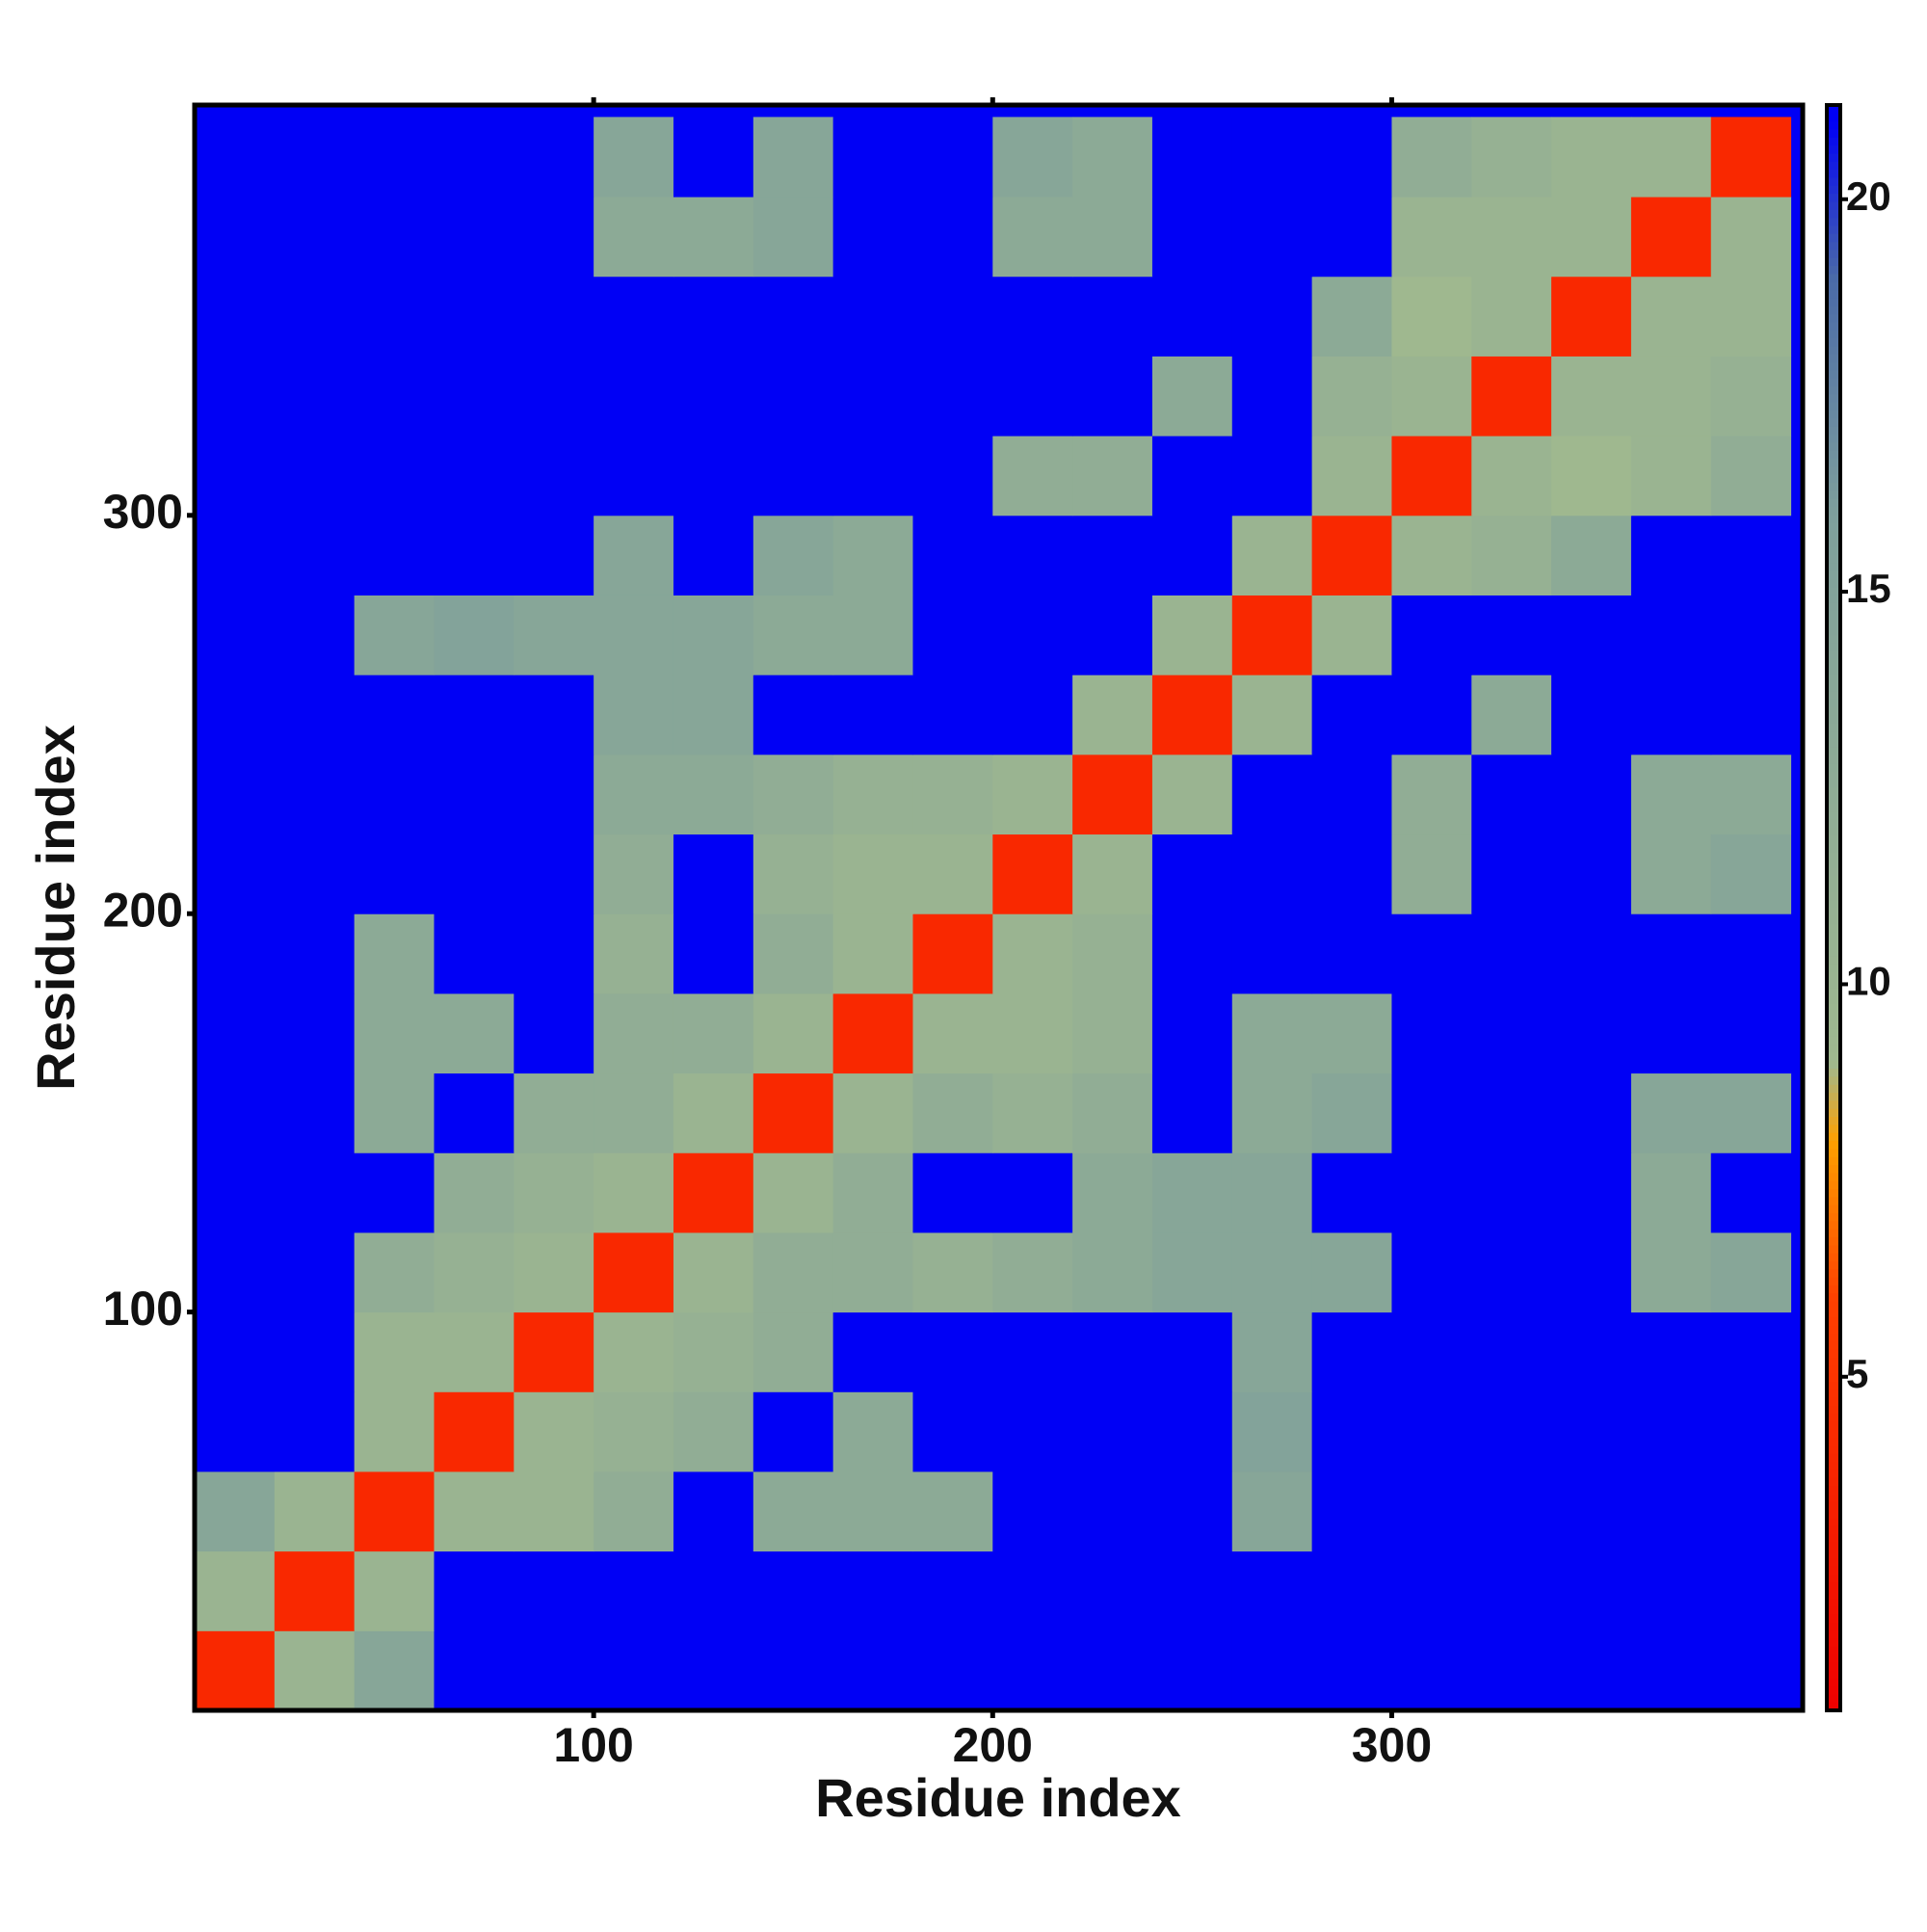 This screenshot has height=1932, width=1927. What do you see at coordinates (1868, 981) in the screenshot?
I see `colorbar-tick-label: 10` at bounding box center [1868, 981].